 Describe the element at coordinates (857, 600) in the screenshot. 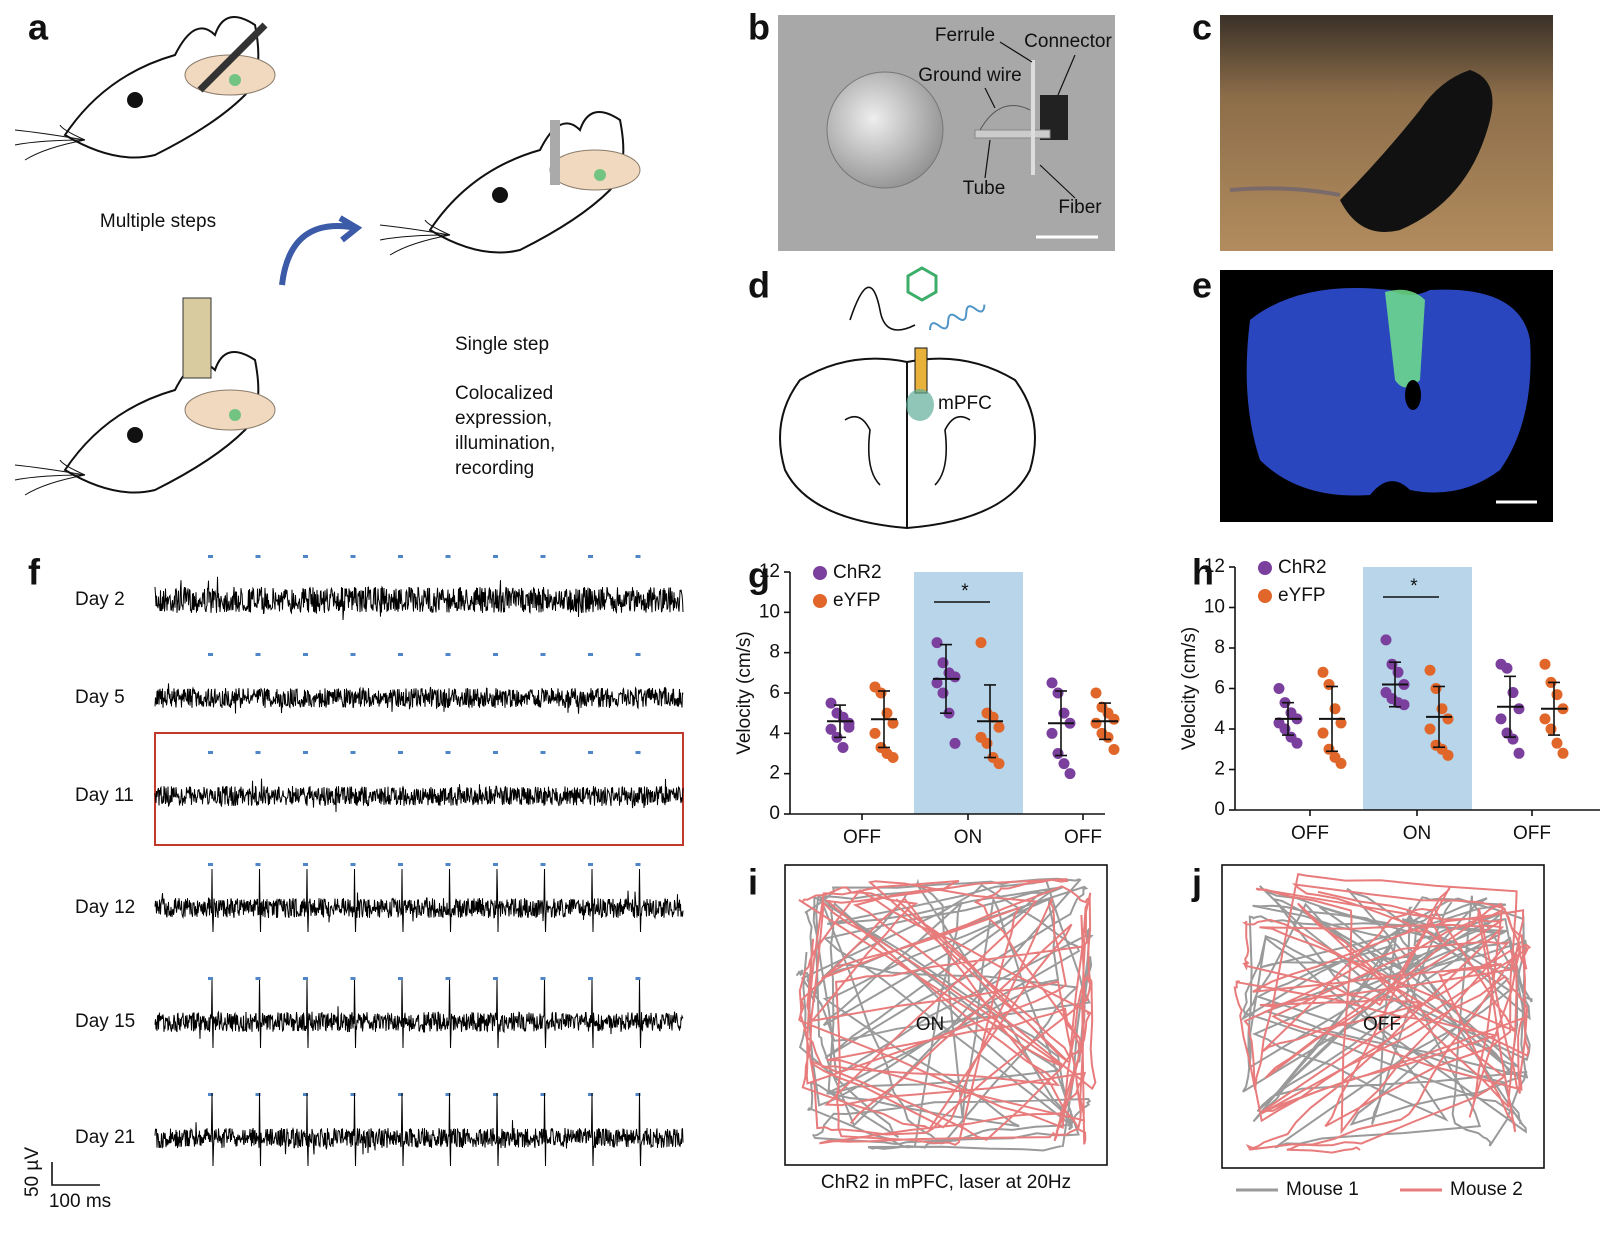

I see `legend-label: eYFP` at that location.